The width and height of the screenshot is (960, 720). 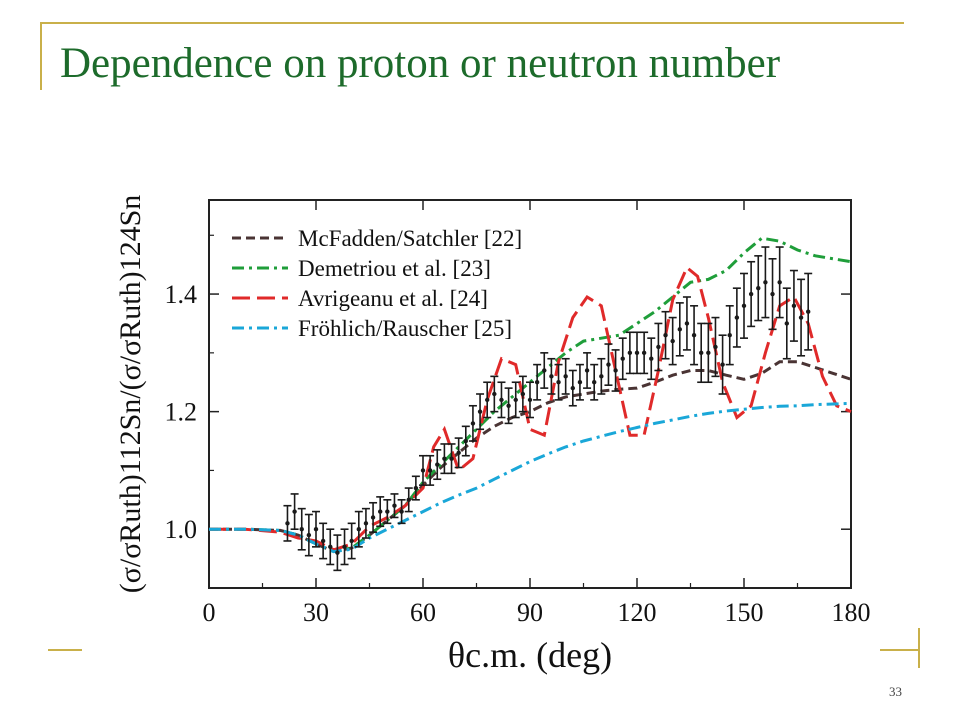 What do you see at coordinates (530, 612) in the screenshot?
I see `x-tick-label: 90` at bounding box center [530, 612].